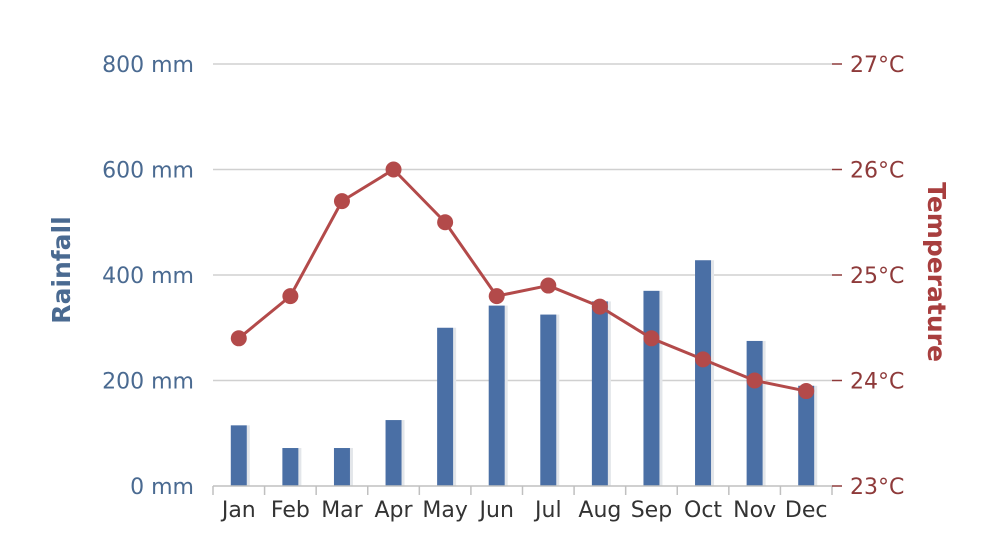 Image resolution: width=1000 pixels, height=559 pixels. What do you see at coordinates (290, 510) in the screenshot?
I see `x-tick-label: Feb` at bounding box center [290, 510].